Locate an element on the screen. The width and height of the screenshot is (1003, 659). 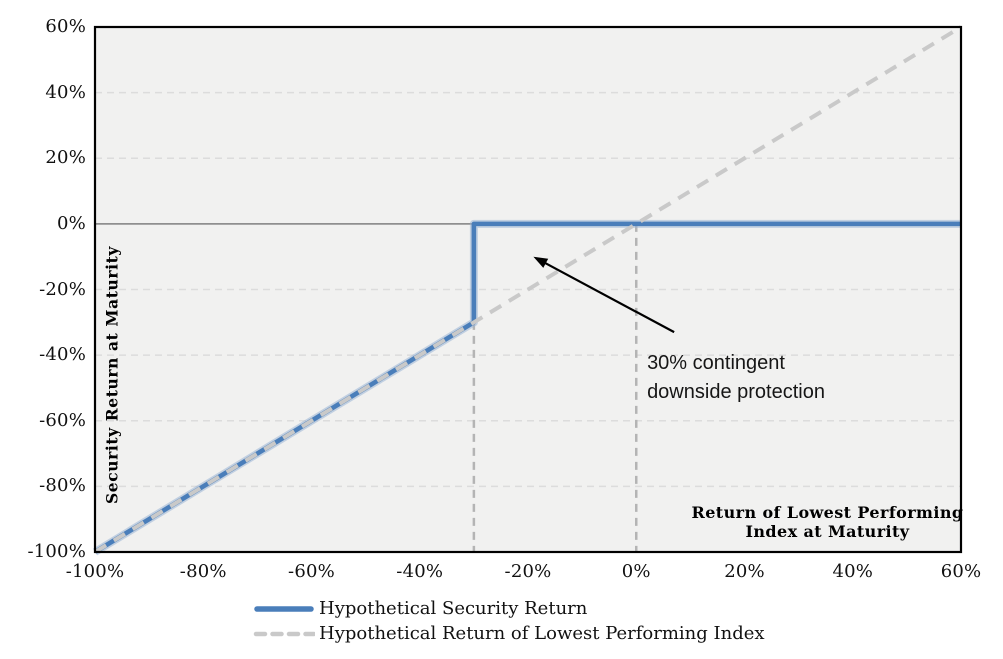
y-tick-label: -100% is located at coordinates (56, 551).